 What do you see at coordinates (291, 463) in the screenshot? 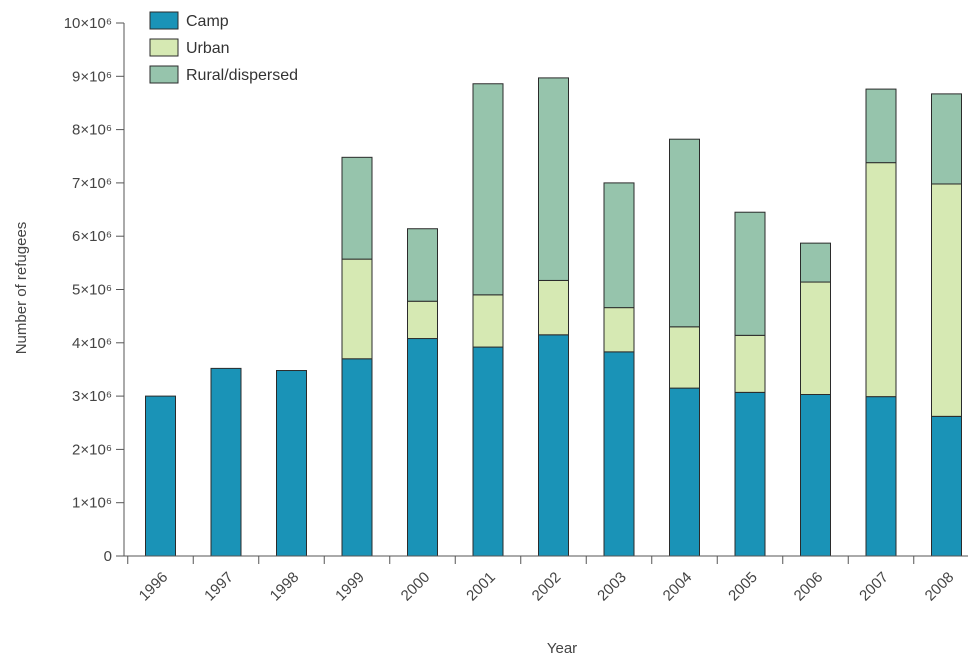
I see `bar-camp-1998` at bounding box center [291, 463].